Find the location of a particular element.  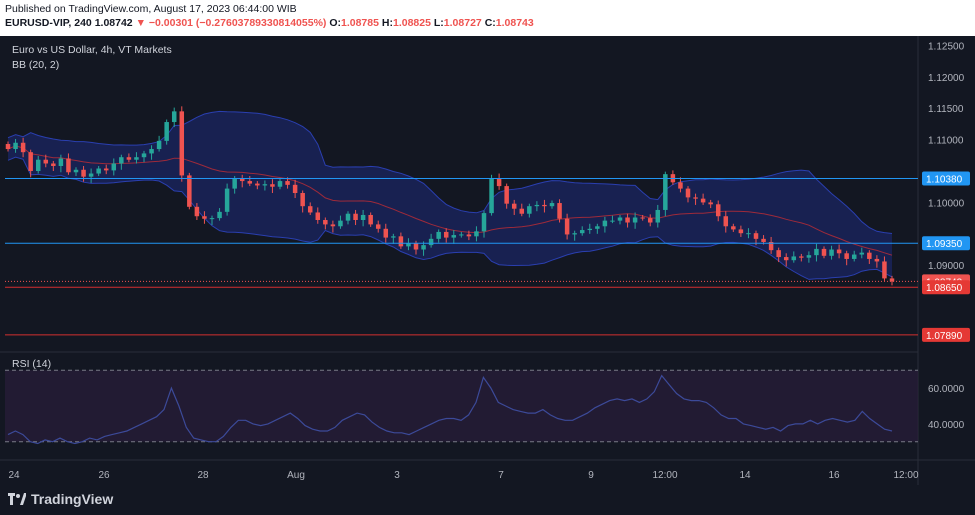

open-label: O: is located at coordinates (335, 23).